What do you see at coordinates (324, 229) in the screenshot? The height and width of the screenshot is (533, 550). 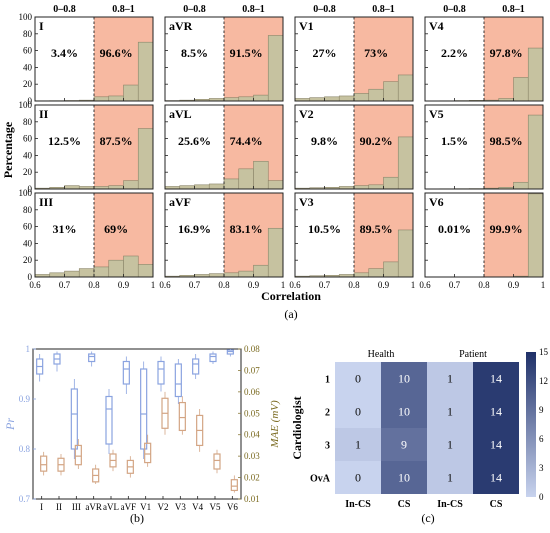 I see `low-percentage: 10.5%` at bounding box center [324, 229].